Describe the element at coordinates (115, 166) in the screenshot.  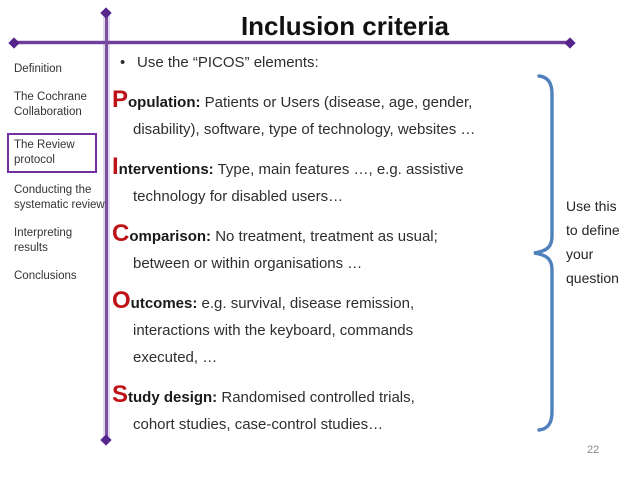
I see `picos-initial-letter: I` at that location.